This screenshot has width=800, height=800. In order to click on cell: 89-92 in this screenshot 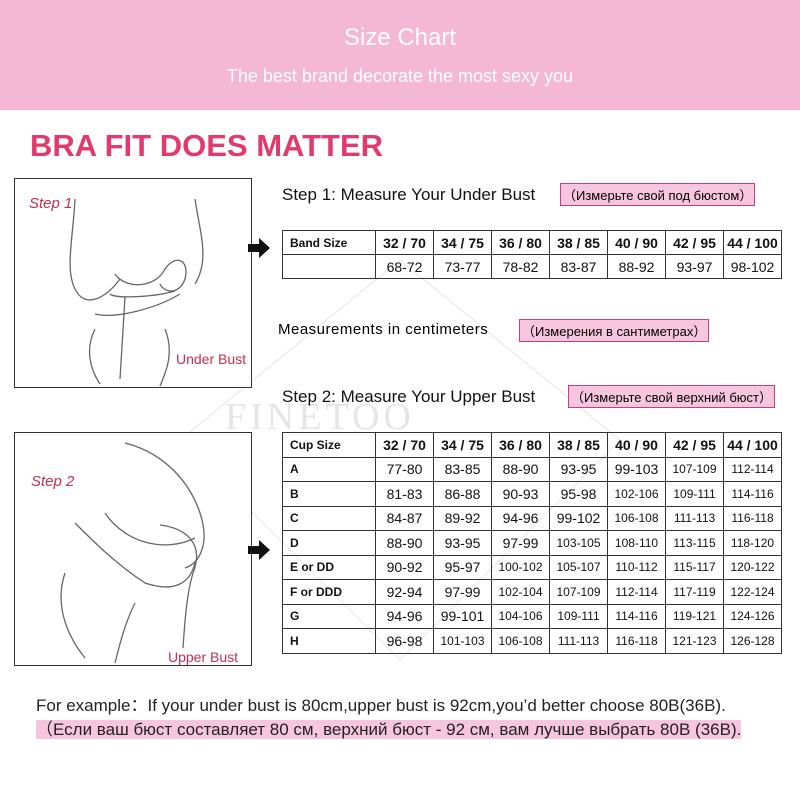, I will do `click(462, 518)`.